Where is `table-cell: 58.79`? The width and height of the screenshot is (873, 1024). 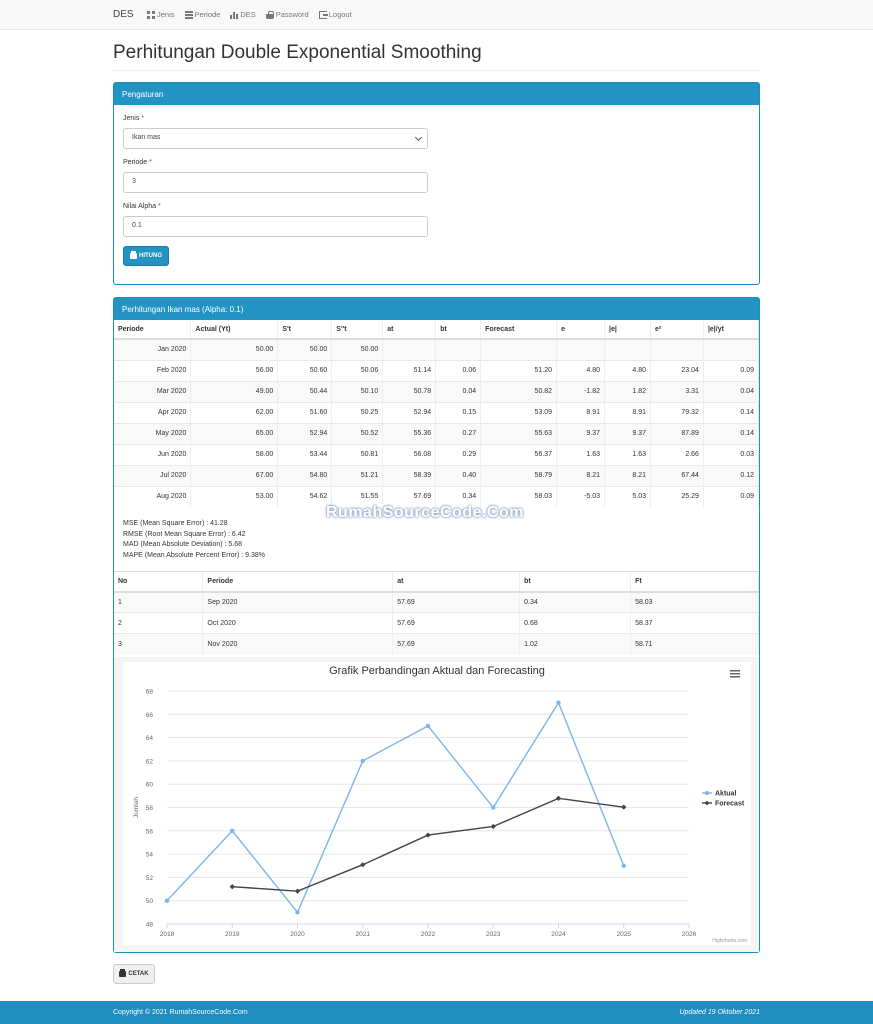
table-cell: 58.79 is located at coordinates (519, 475).